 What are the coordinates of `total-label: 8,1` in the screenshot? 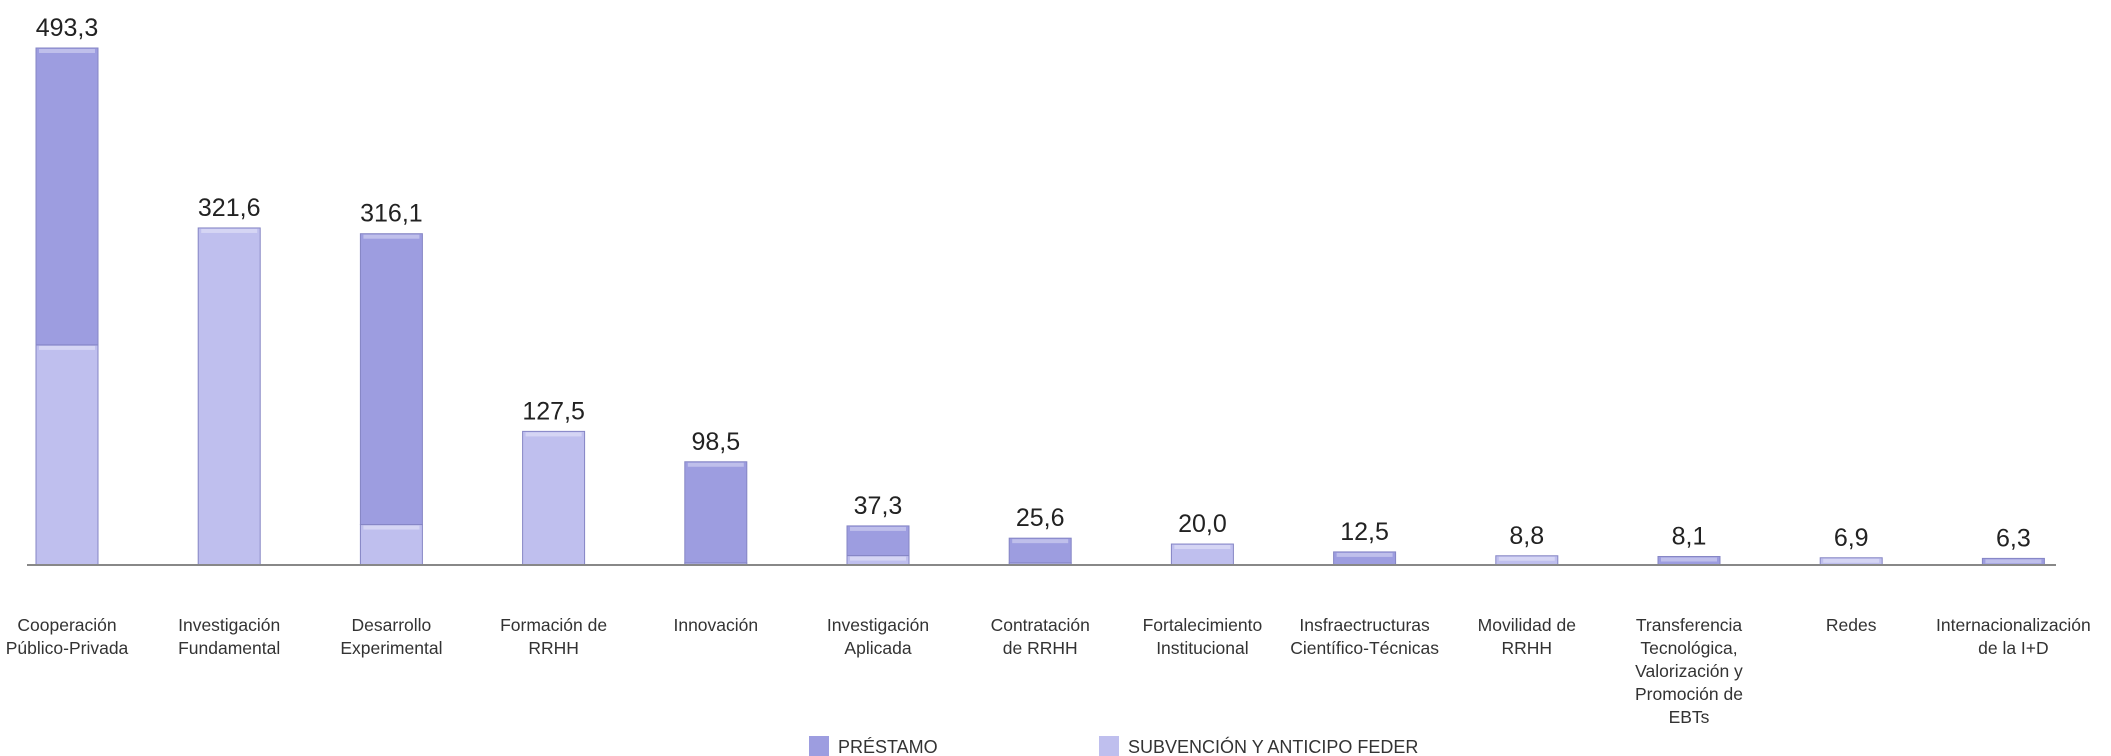 It's located at (1689, 537).